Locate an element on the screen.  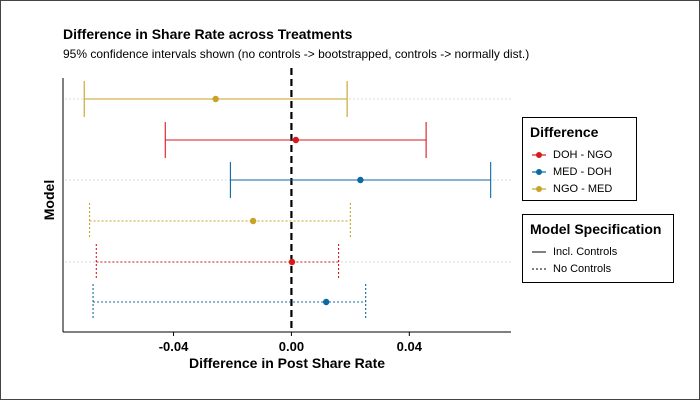
legend-item-med-doh: MED - DOH is located at coordinates (571, 172).